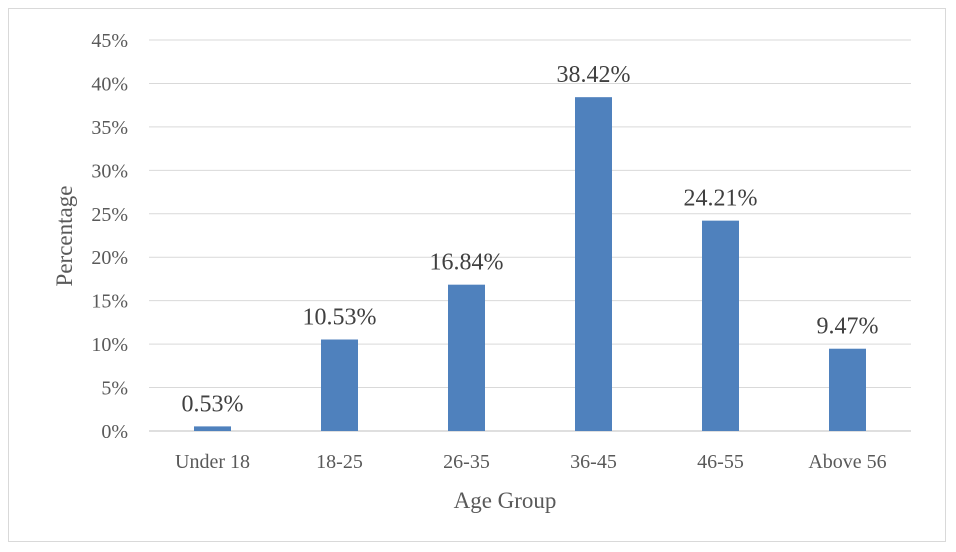  Describe the element at coordinates (212, 462) in the screenshot. I see `x-tick-label: Under 18` at that location.